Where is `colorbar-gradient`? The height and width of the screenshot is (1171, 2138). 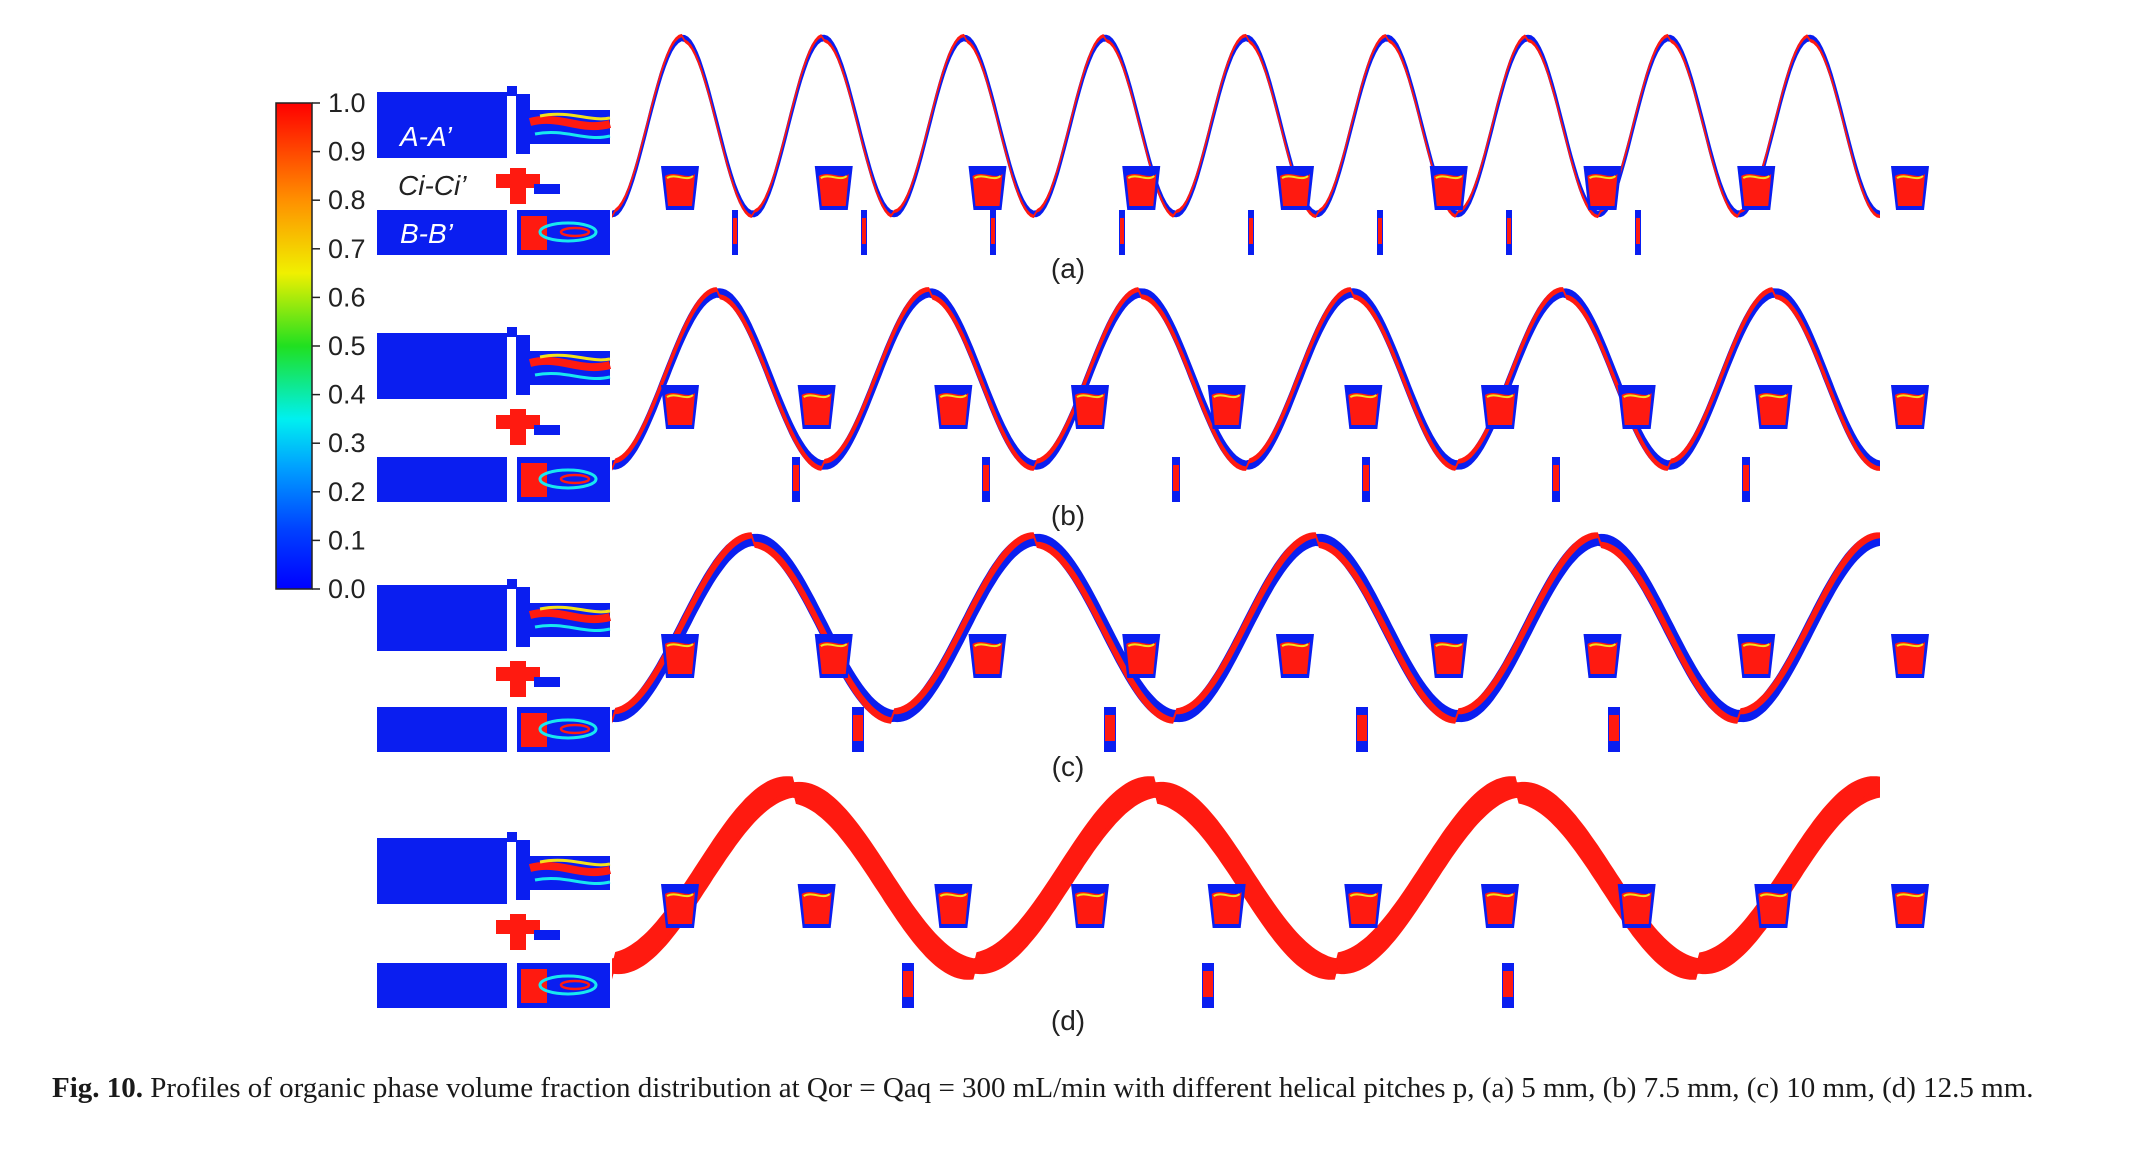
colorbar-gradient is located at coordinates (294, 346).